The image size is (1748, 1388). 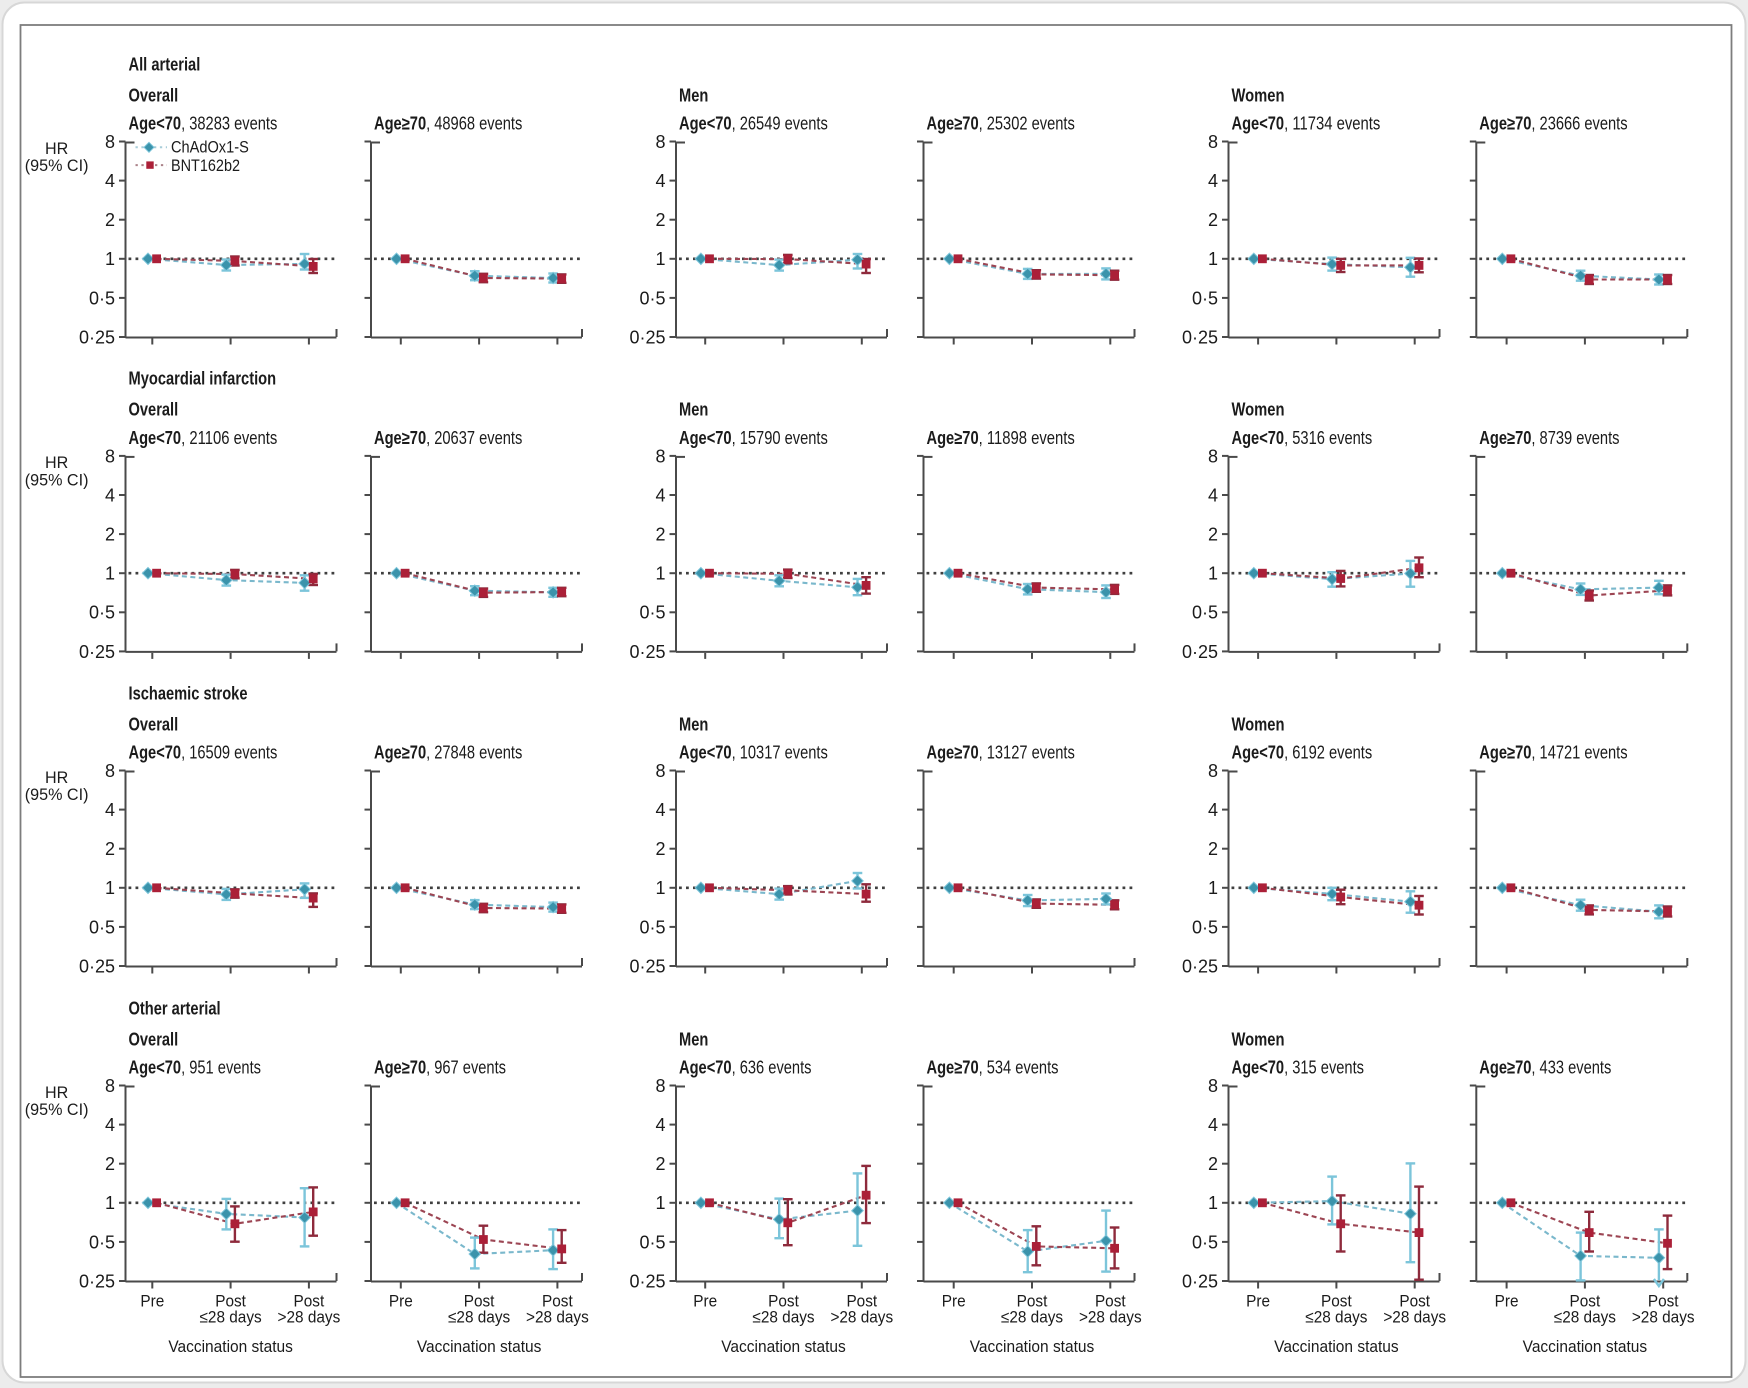 I want to click on svg-text: Overall, so click(x=154, y=1039).